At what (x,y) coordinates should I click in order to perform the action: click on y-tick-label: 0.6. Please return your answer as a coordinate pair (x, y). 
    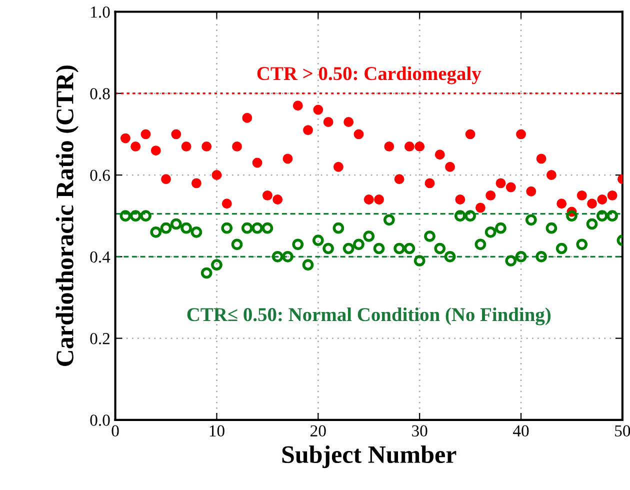
    Looking at the image, I should click on (100, 176).